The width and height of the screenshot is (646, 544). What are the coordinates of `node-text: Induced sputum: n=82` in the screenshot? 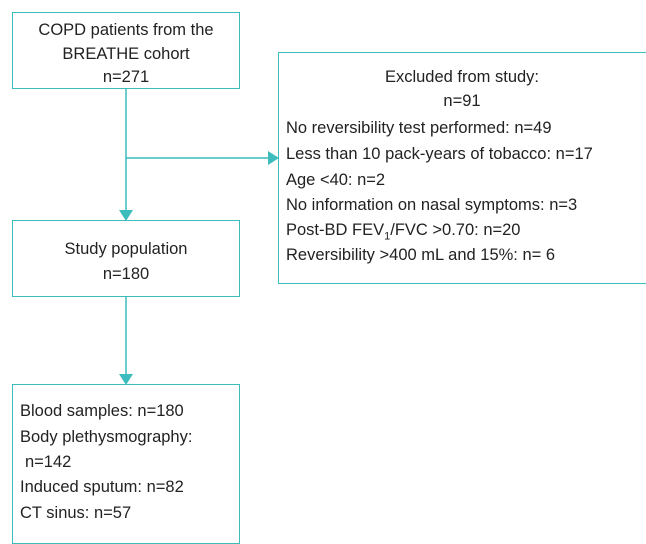 It's located at (102, 487).